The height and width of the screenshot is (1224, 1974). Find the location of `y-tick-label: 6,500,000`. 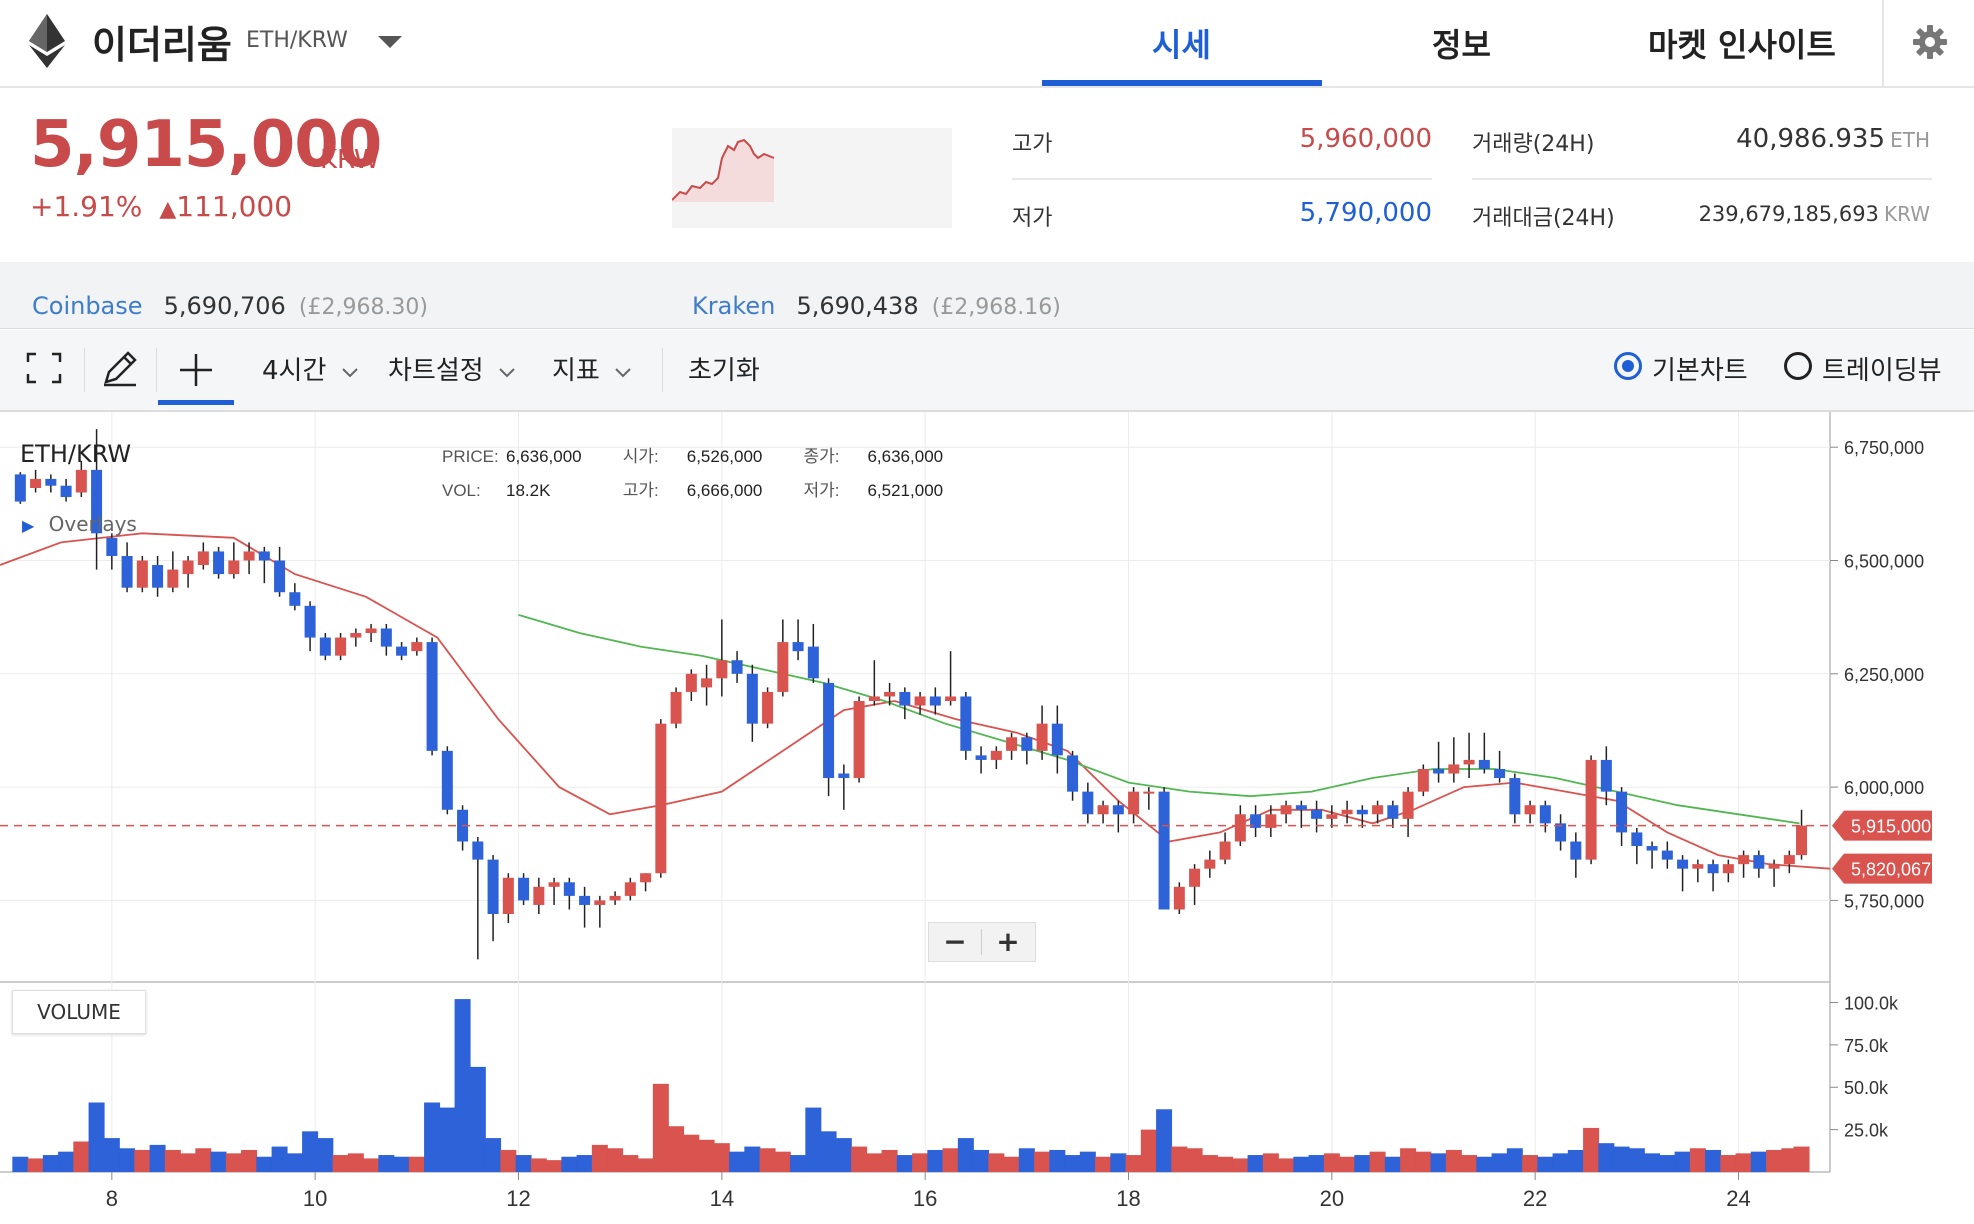

y-tick-label: 6,500,000 is located at coordinates (1884, 562).